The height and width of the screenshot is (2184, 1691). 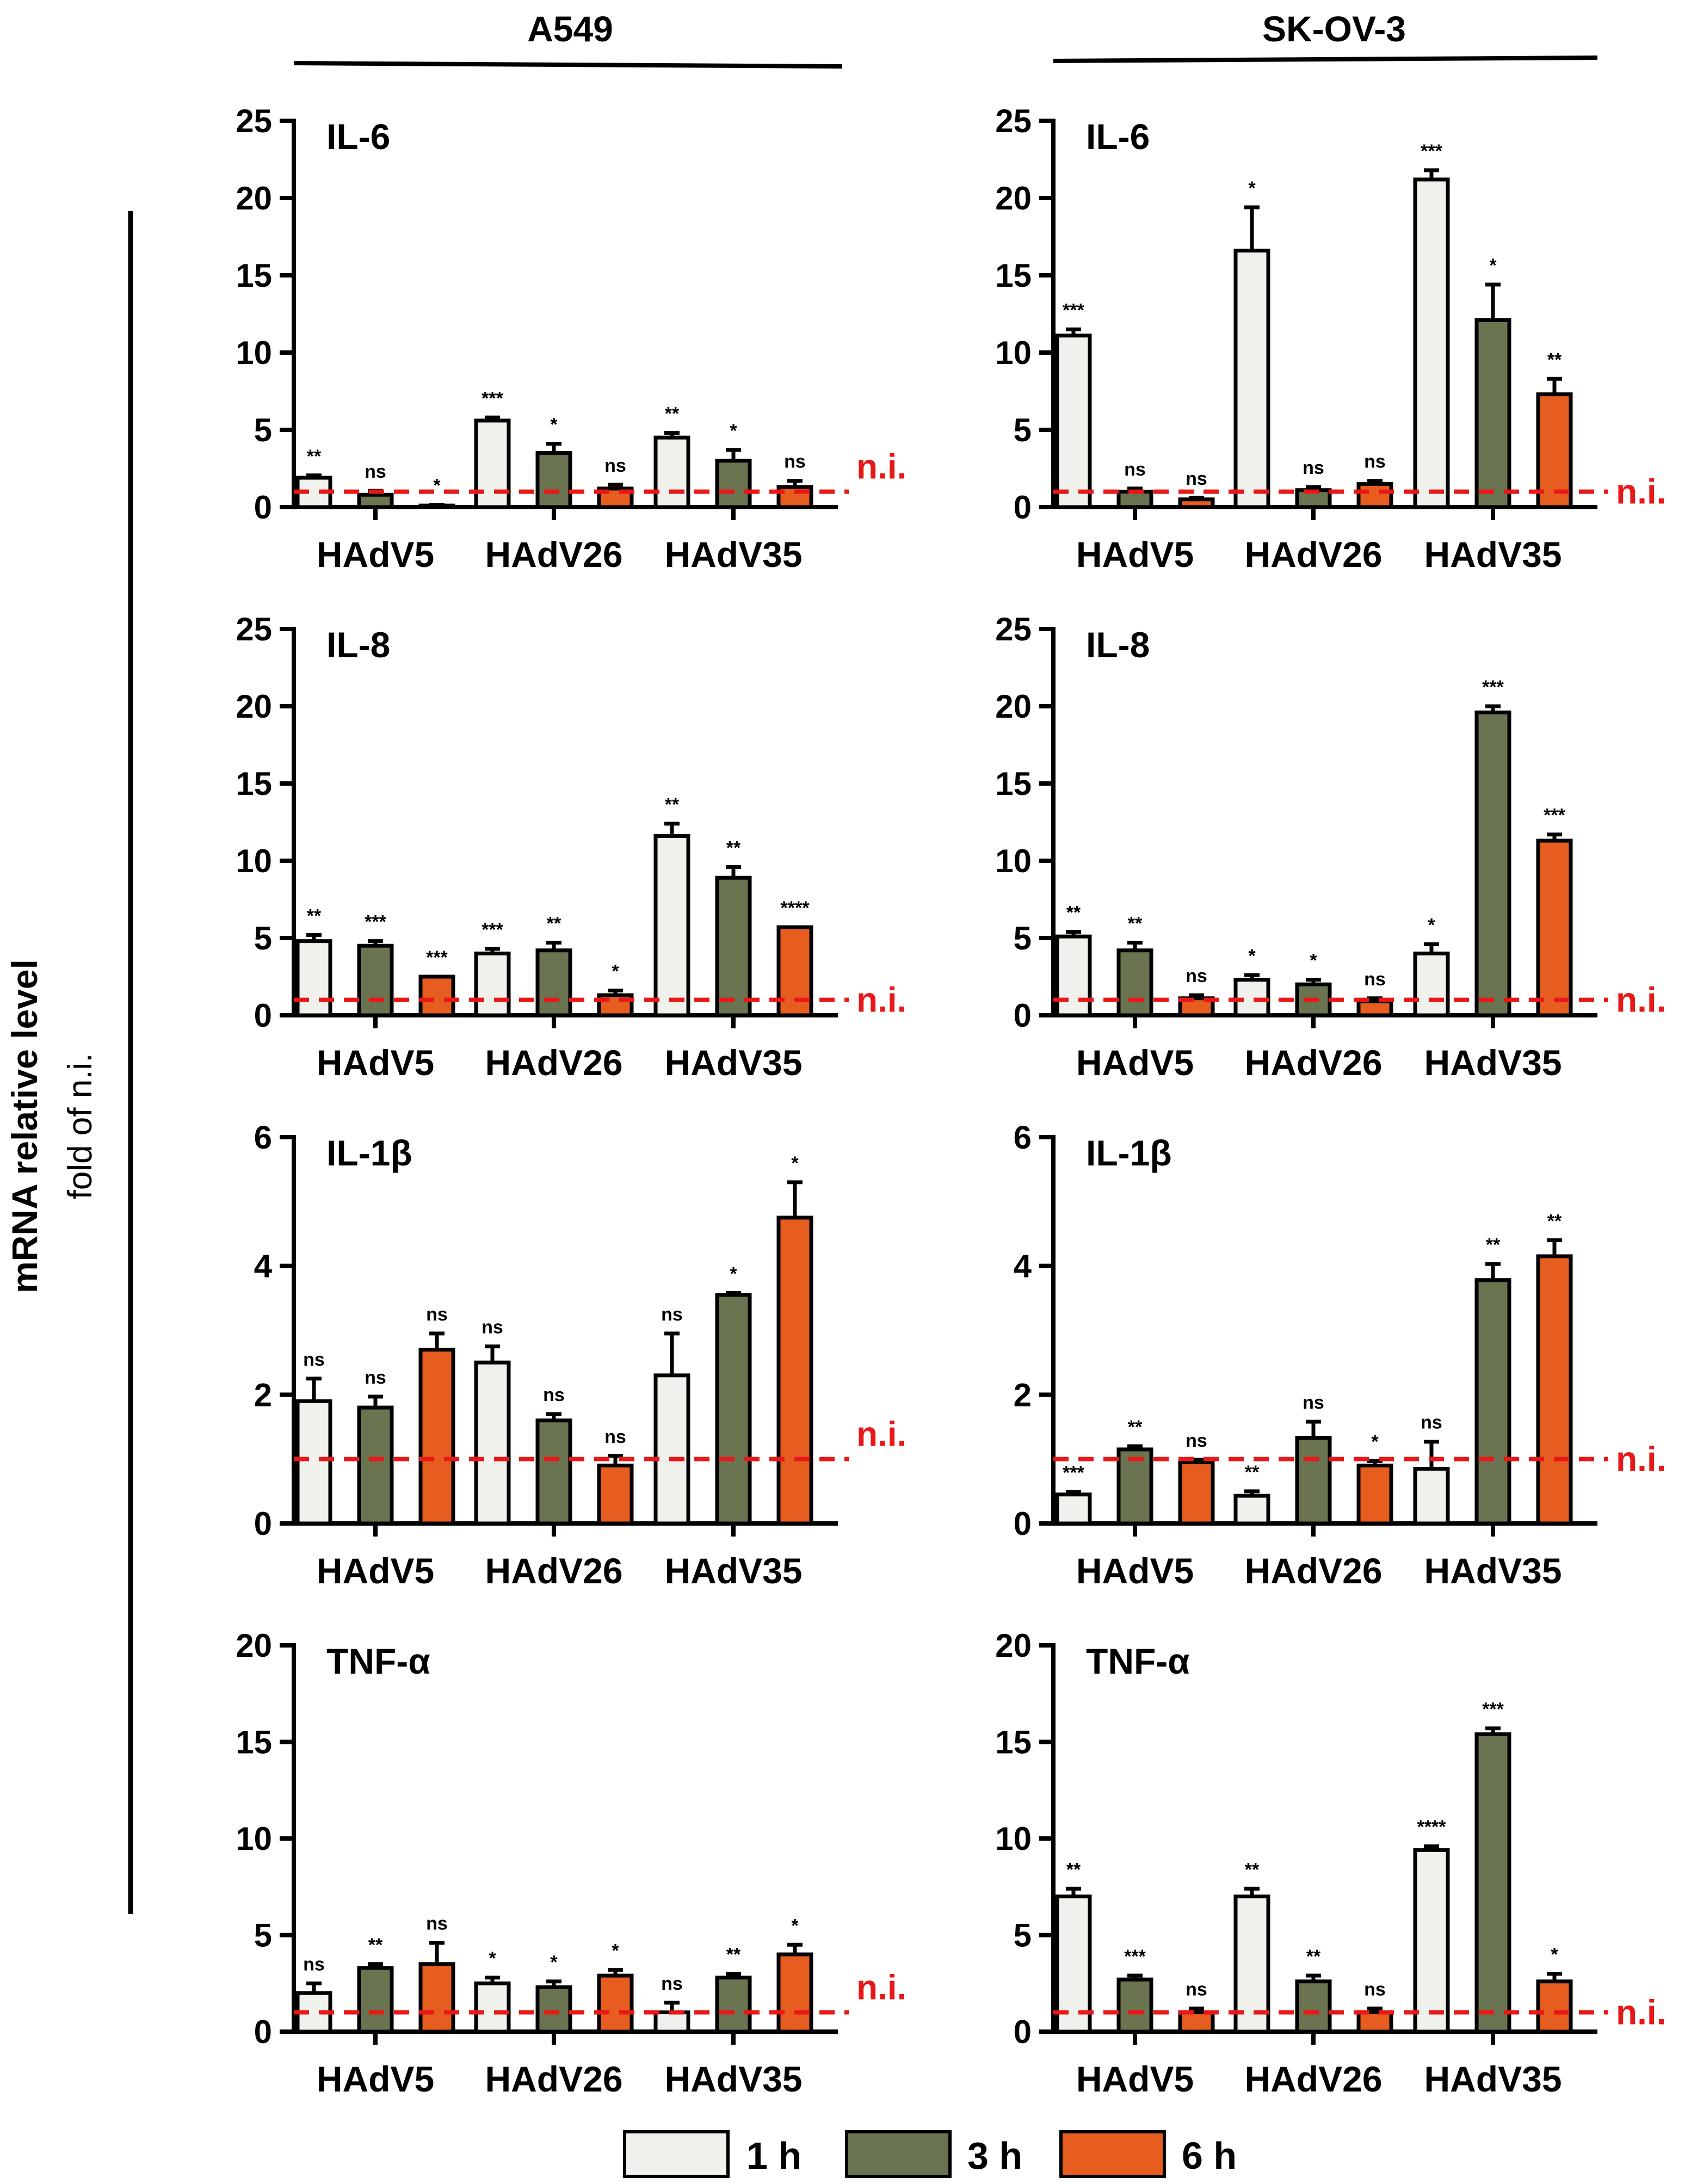 What do you see at coordinates (677, 2154) in the screenshot?
I see `legend-swatch-1h` at bounding box center [677, 2154].